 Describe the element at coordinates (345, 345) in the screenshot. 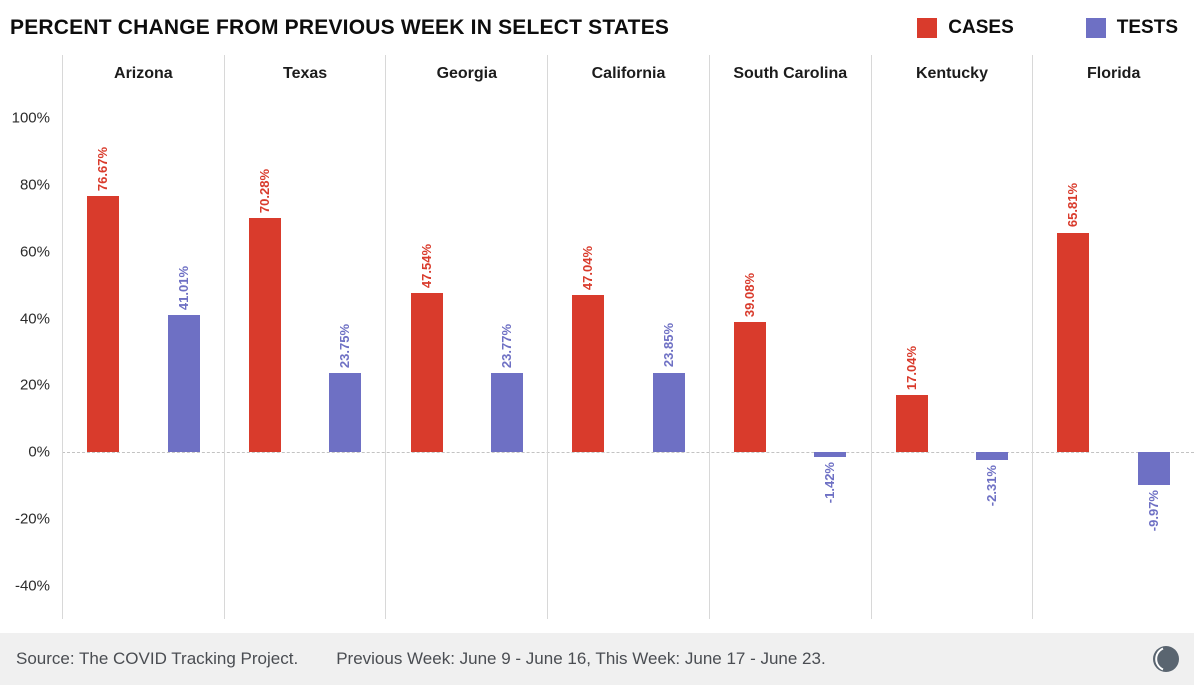

I see `tests-value-label: 23.75%` at that location.